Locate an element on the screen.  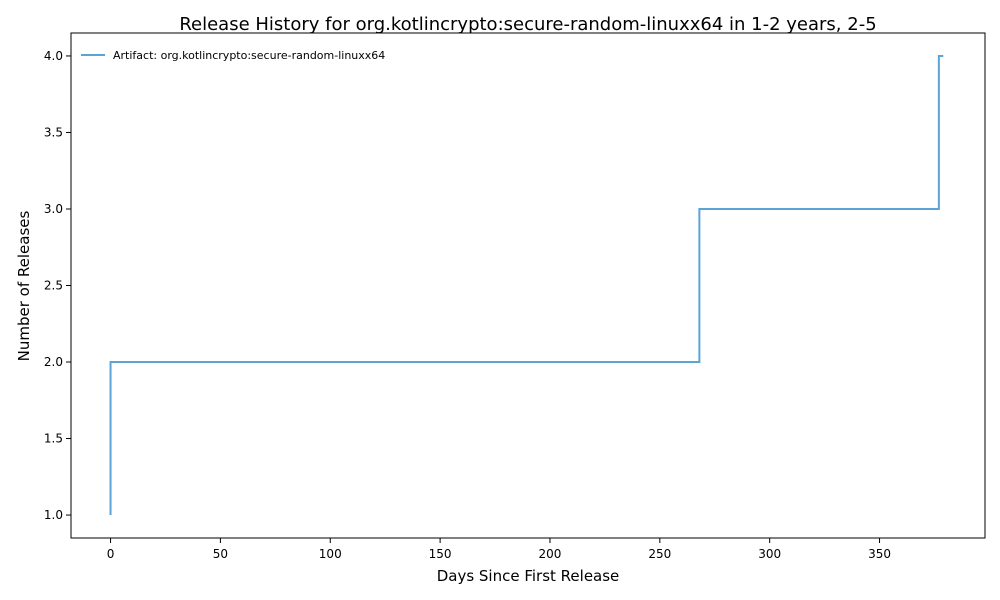
x-tick-label: 50 is located at coordinates (220, 554).